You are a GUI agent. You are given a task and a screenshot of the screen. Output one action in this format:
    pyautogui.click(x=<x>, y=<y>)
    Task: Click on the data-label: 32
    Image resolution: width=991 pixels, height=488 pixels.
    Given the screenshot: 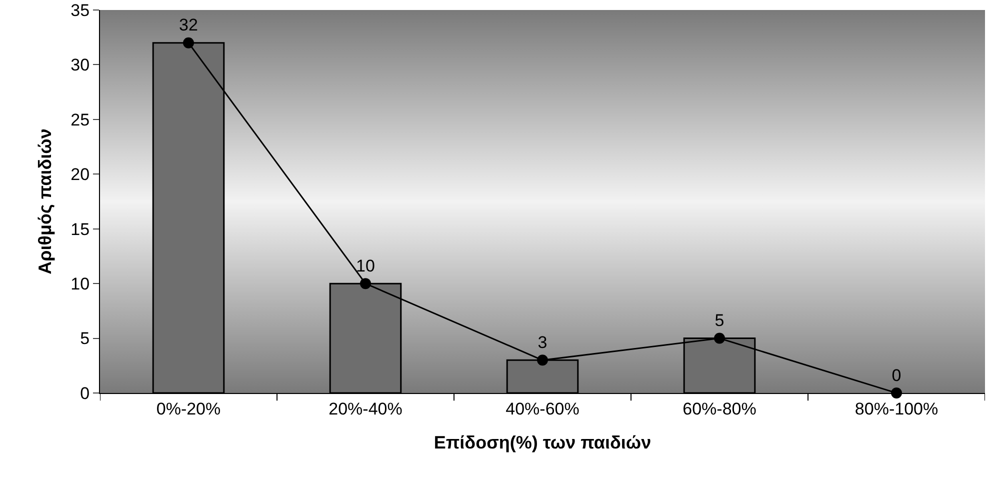 What is the action you would take?
    pyautogui.click(x=188, y=25)
    